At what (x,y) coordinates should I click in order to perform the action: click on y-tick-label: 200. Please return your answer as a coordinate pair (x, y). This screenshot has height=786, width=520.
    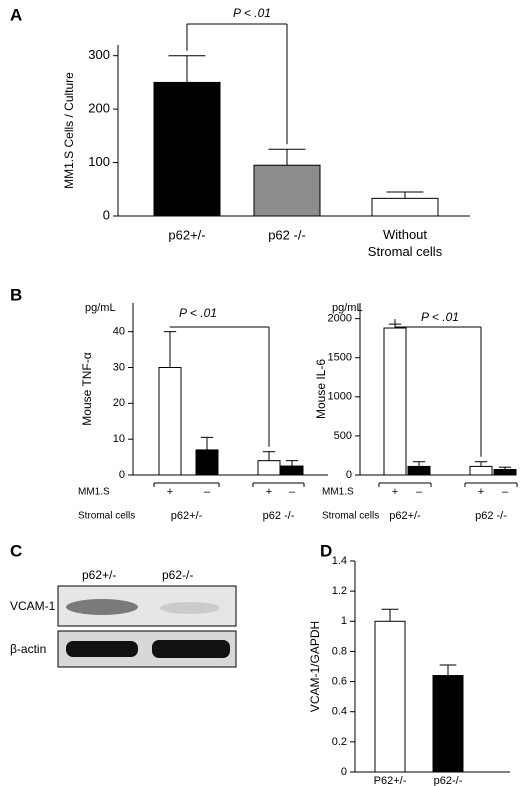
    Looking at the image, I should click on (99, 108).